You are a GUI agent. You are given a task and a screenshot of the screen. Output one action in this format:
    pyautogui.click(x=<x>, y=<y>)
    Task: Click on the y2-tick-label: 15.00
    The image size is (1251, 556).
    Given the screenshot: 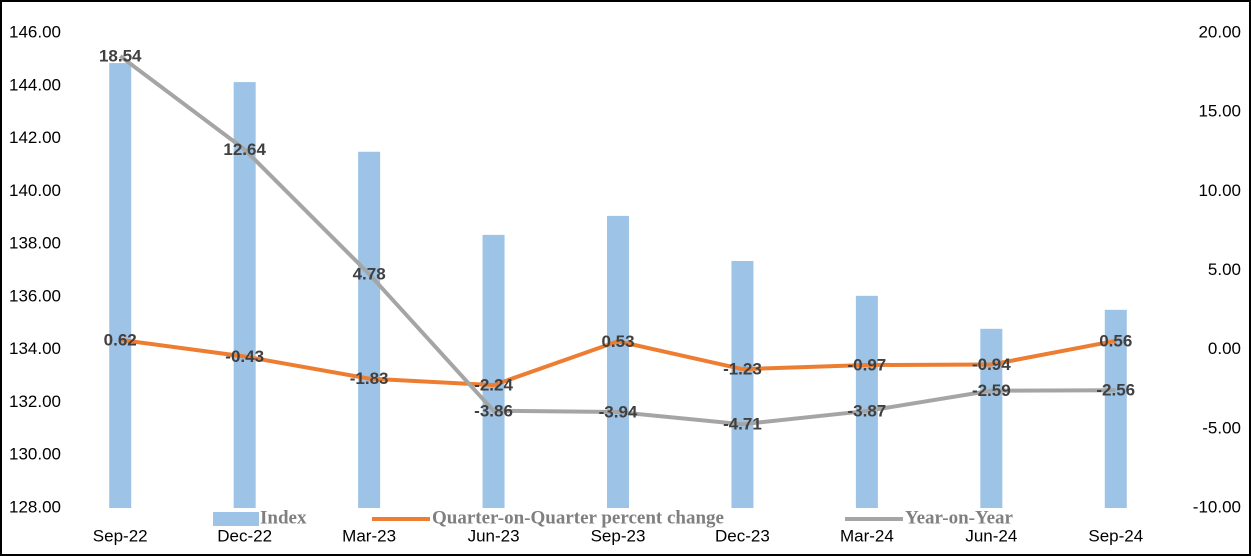 What is the action you would take?
    pyautogui.click(x=1219, y=111)
    